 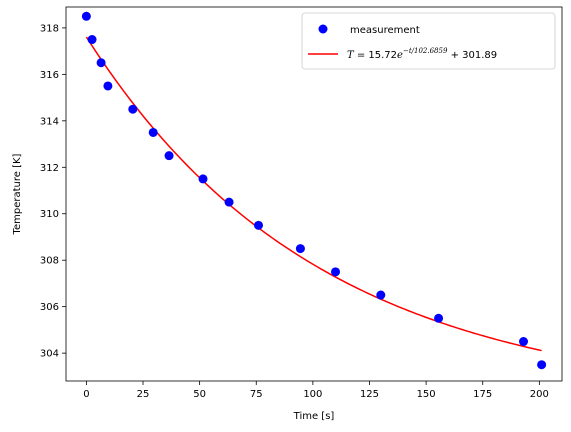 What do you see at coordinates (53, 191) in the screenshot?
I see `y-axis-ticks: 304 306 308 310 312 314 316 318` at bounding box center [53, 191].